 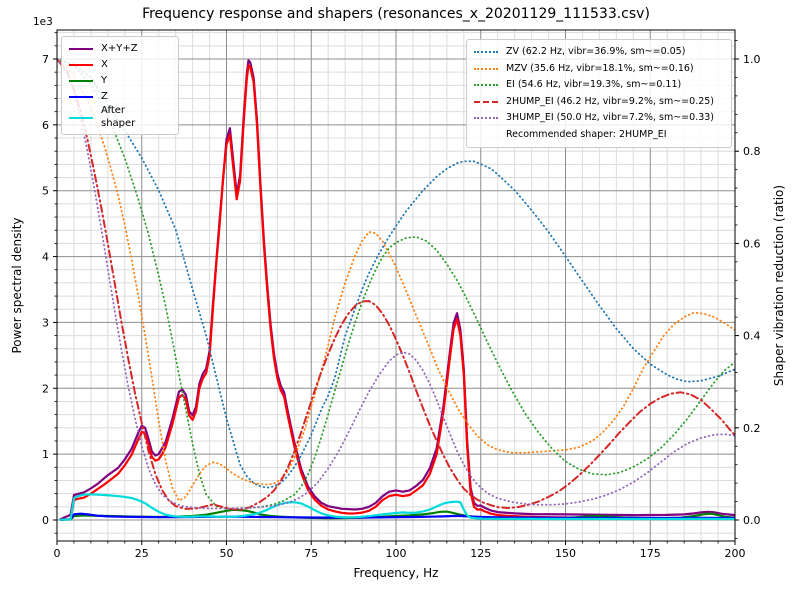 What do you see at coordinates (227, 553) in the screenshot?
I see `svg-text: 50` at bounding box center [227, 553].